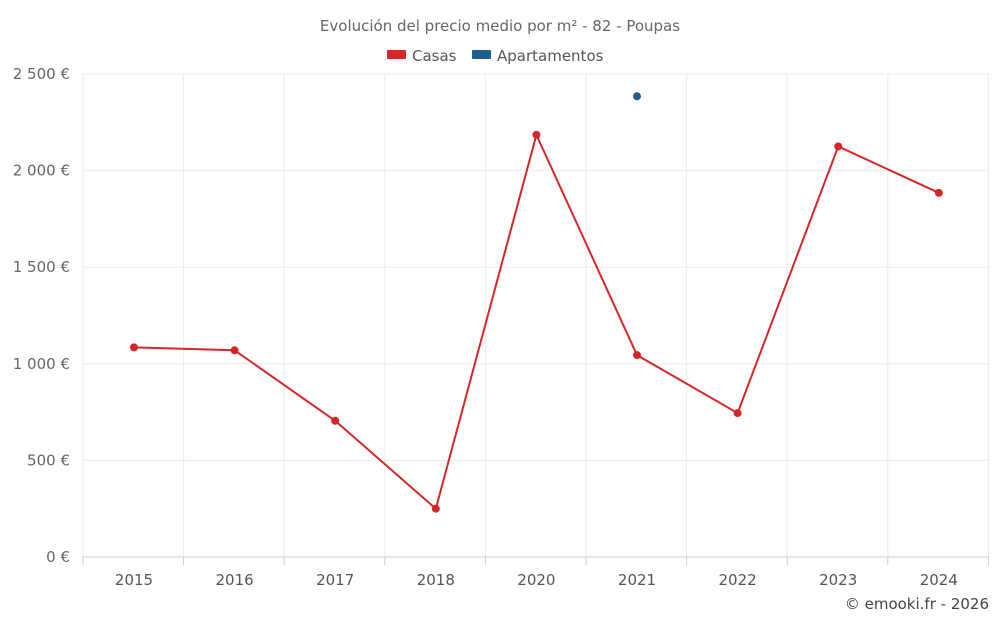  I want to click on data-point-casas-2023, so click(838, 146).